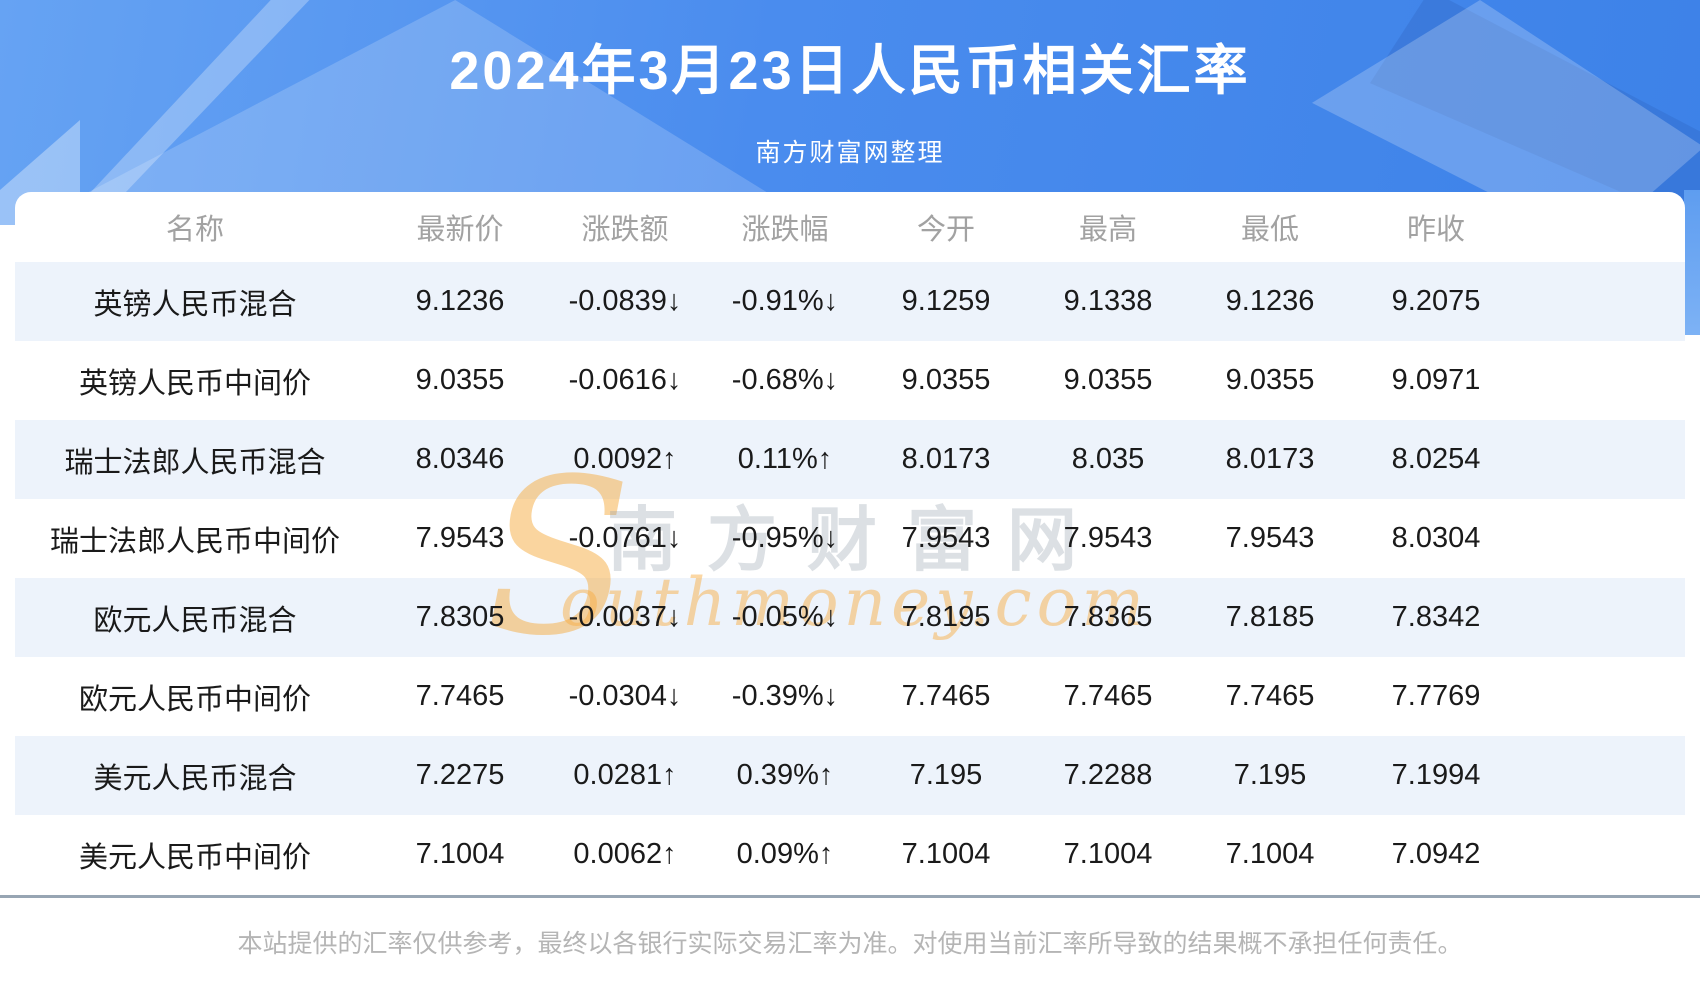 The width and height of the screenshot is (1700, 1000). I want to click on currency-name: 欧元人民币混合, so click(195, 620).